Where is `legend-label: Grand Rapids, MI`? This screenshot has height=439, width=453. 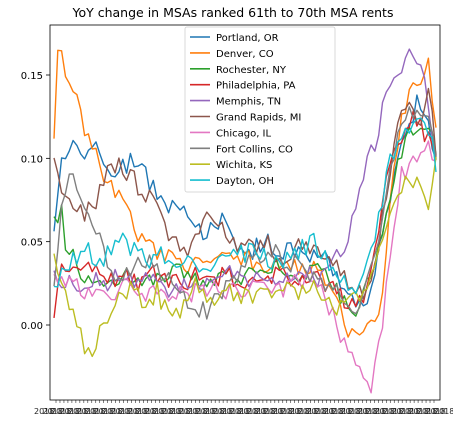 legend-label: Grand Rapids, MI is located at coordinates (258, 118).